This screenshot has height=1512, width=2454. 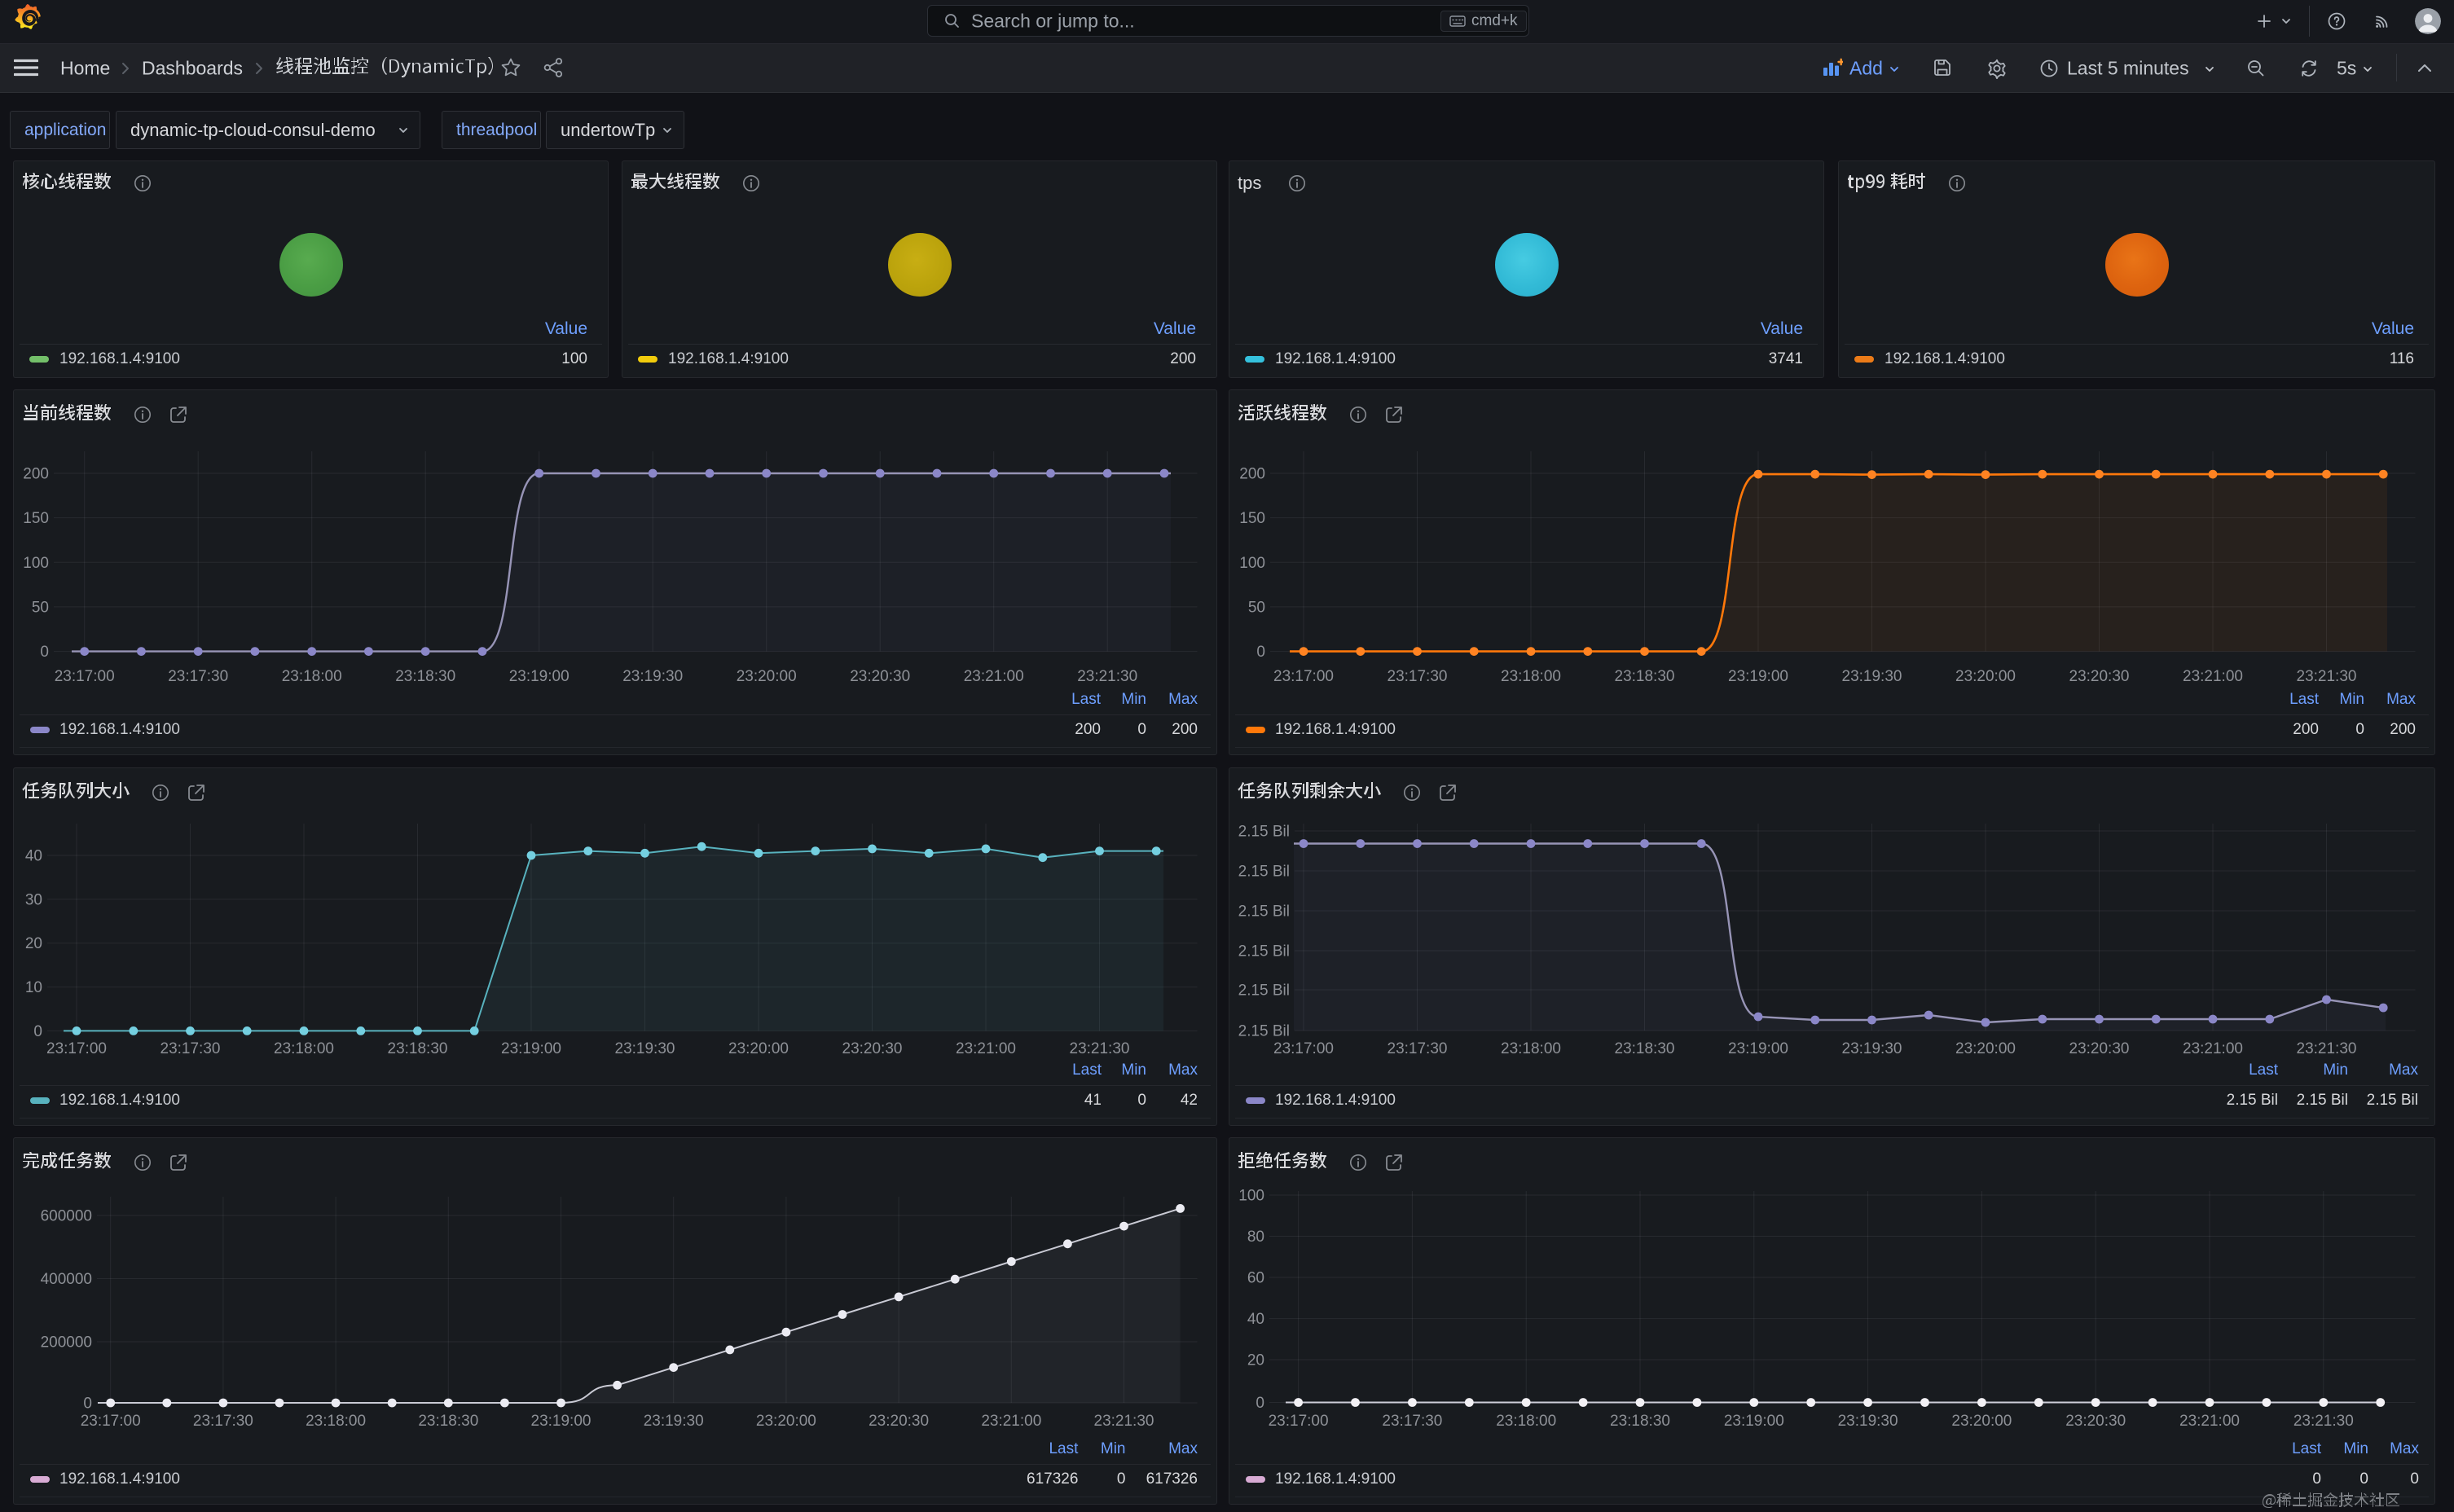 What do you see at coordinates (33, 899) in the screenshot?
I see `svg-text: 30` at bounding box center [33, 899].